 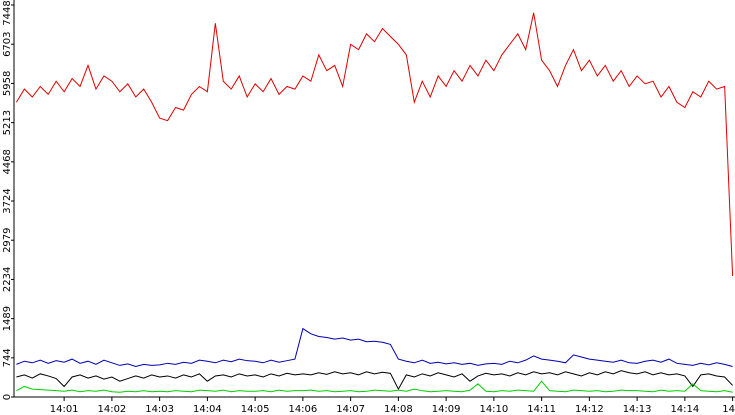 What do you see at coordinates (684, 409) in the screenshot?
I see `x-tick-label: 14:14` at bounding box center [684, 409].